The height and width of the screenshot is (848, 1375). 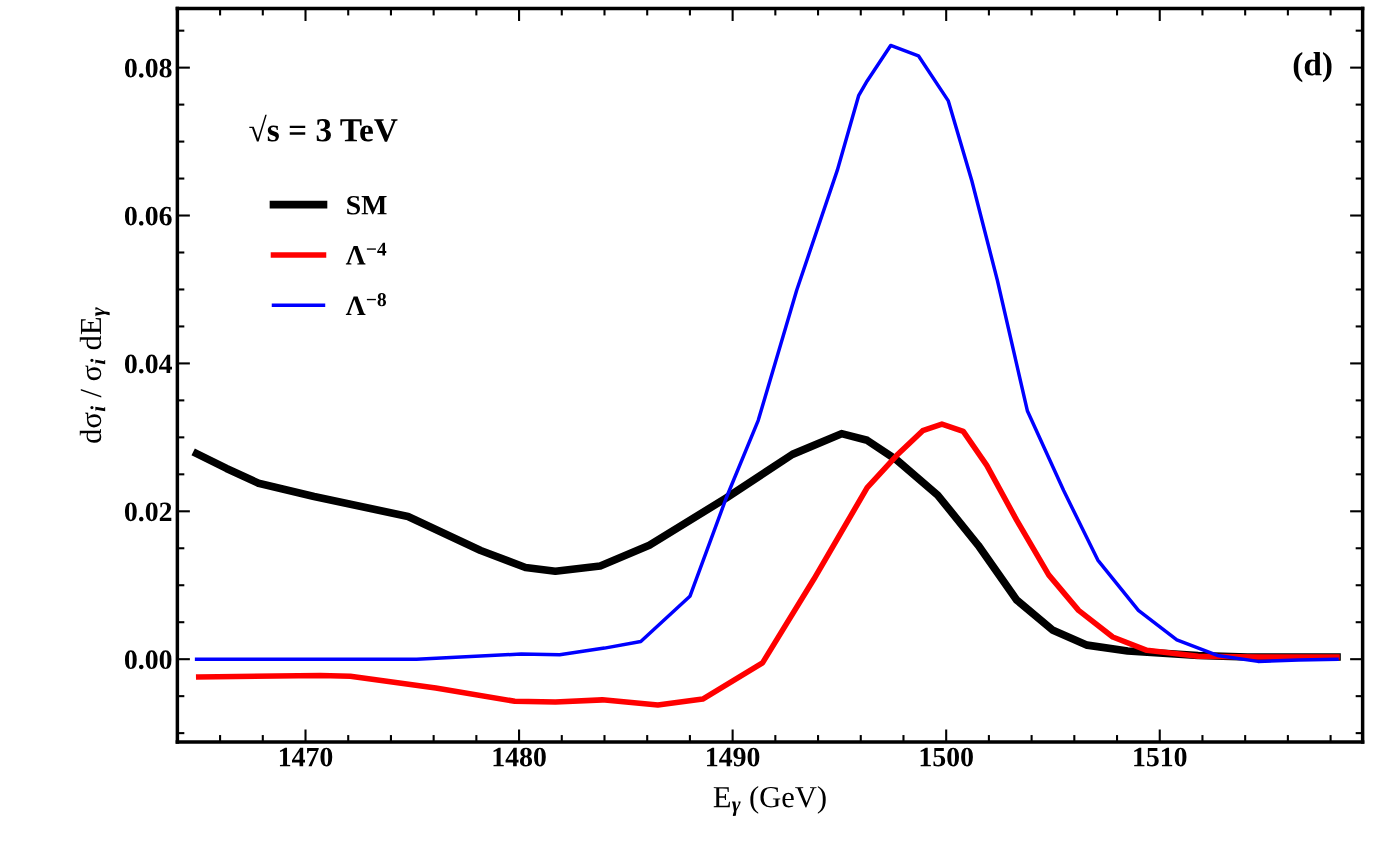 I want to click on x-tick-label: 1500, so click(x=946, y=757).